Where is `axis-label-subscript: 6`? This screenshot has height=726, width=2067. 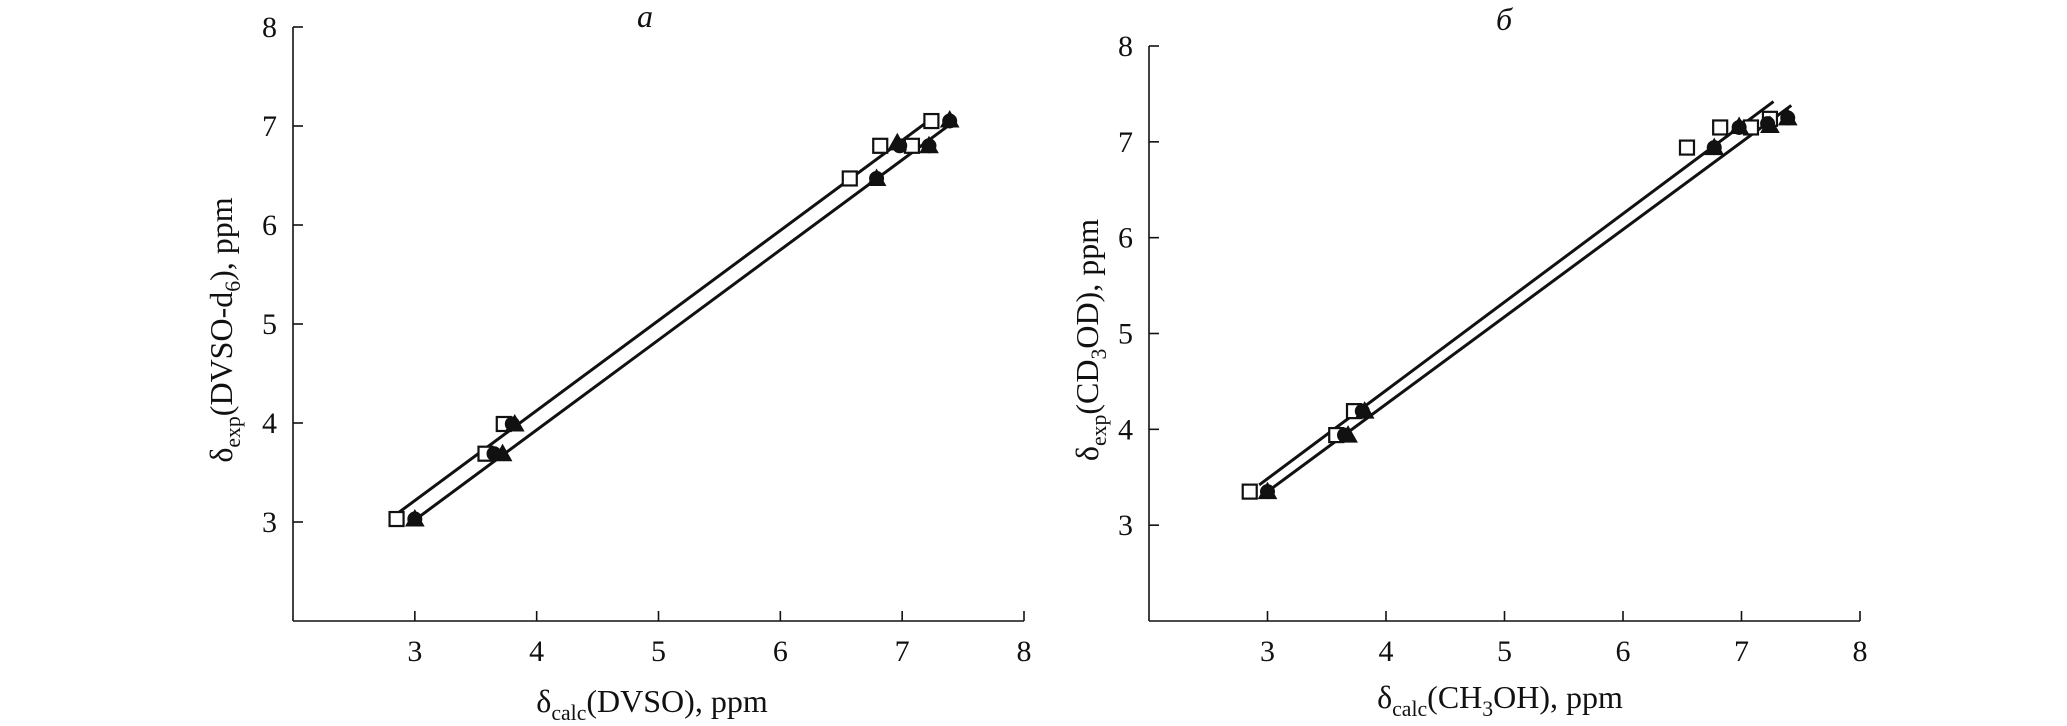
axis-label-subscript: 6 is located at coordinates (233, 286).